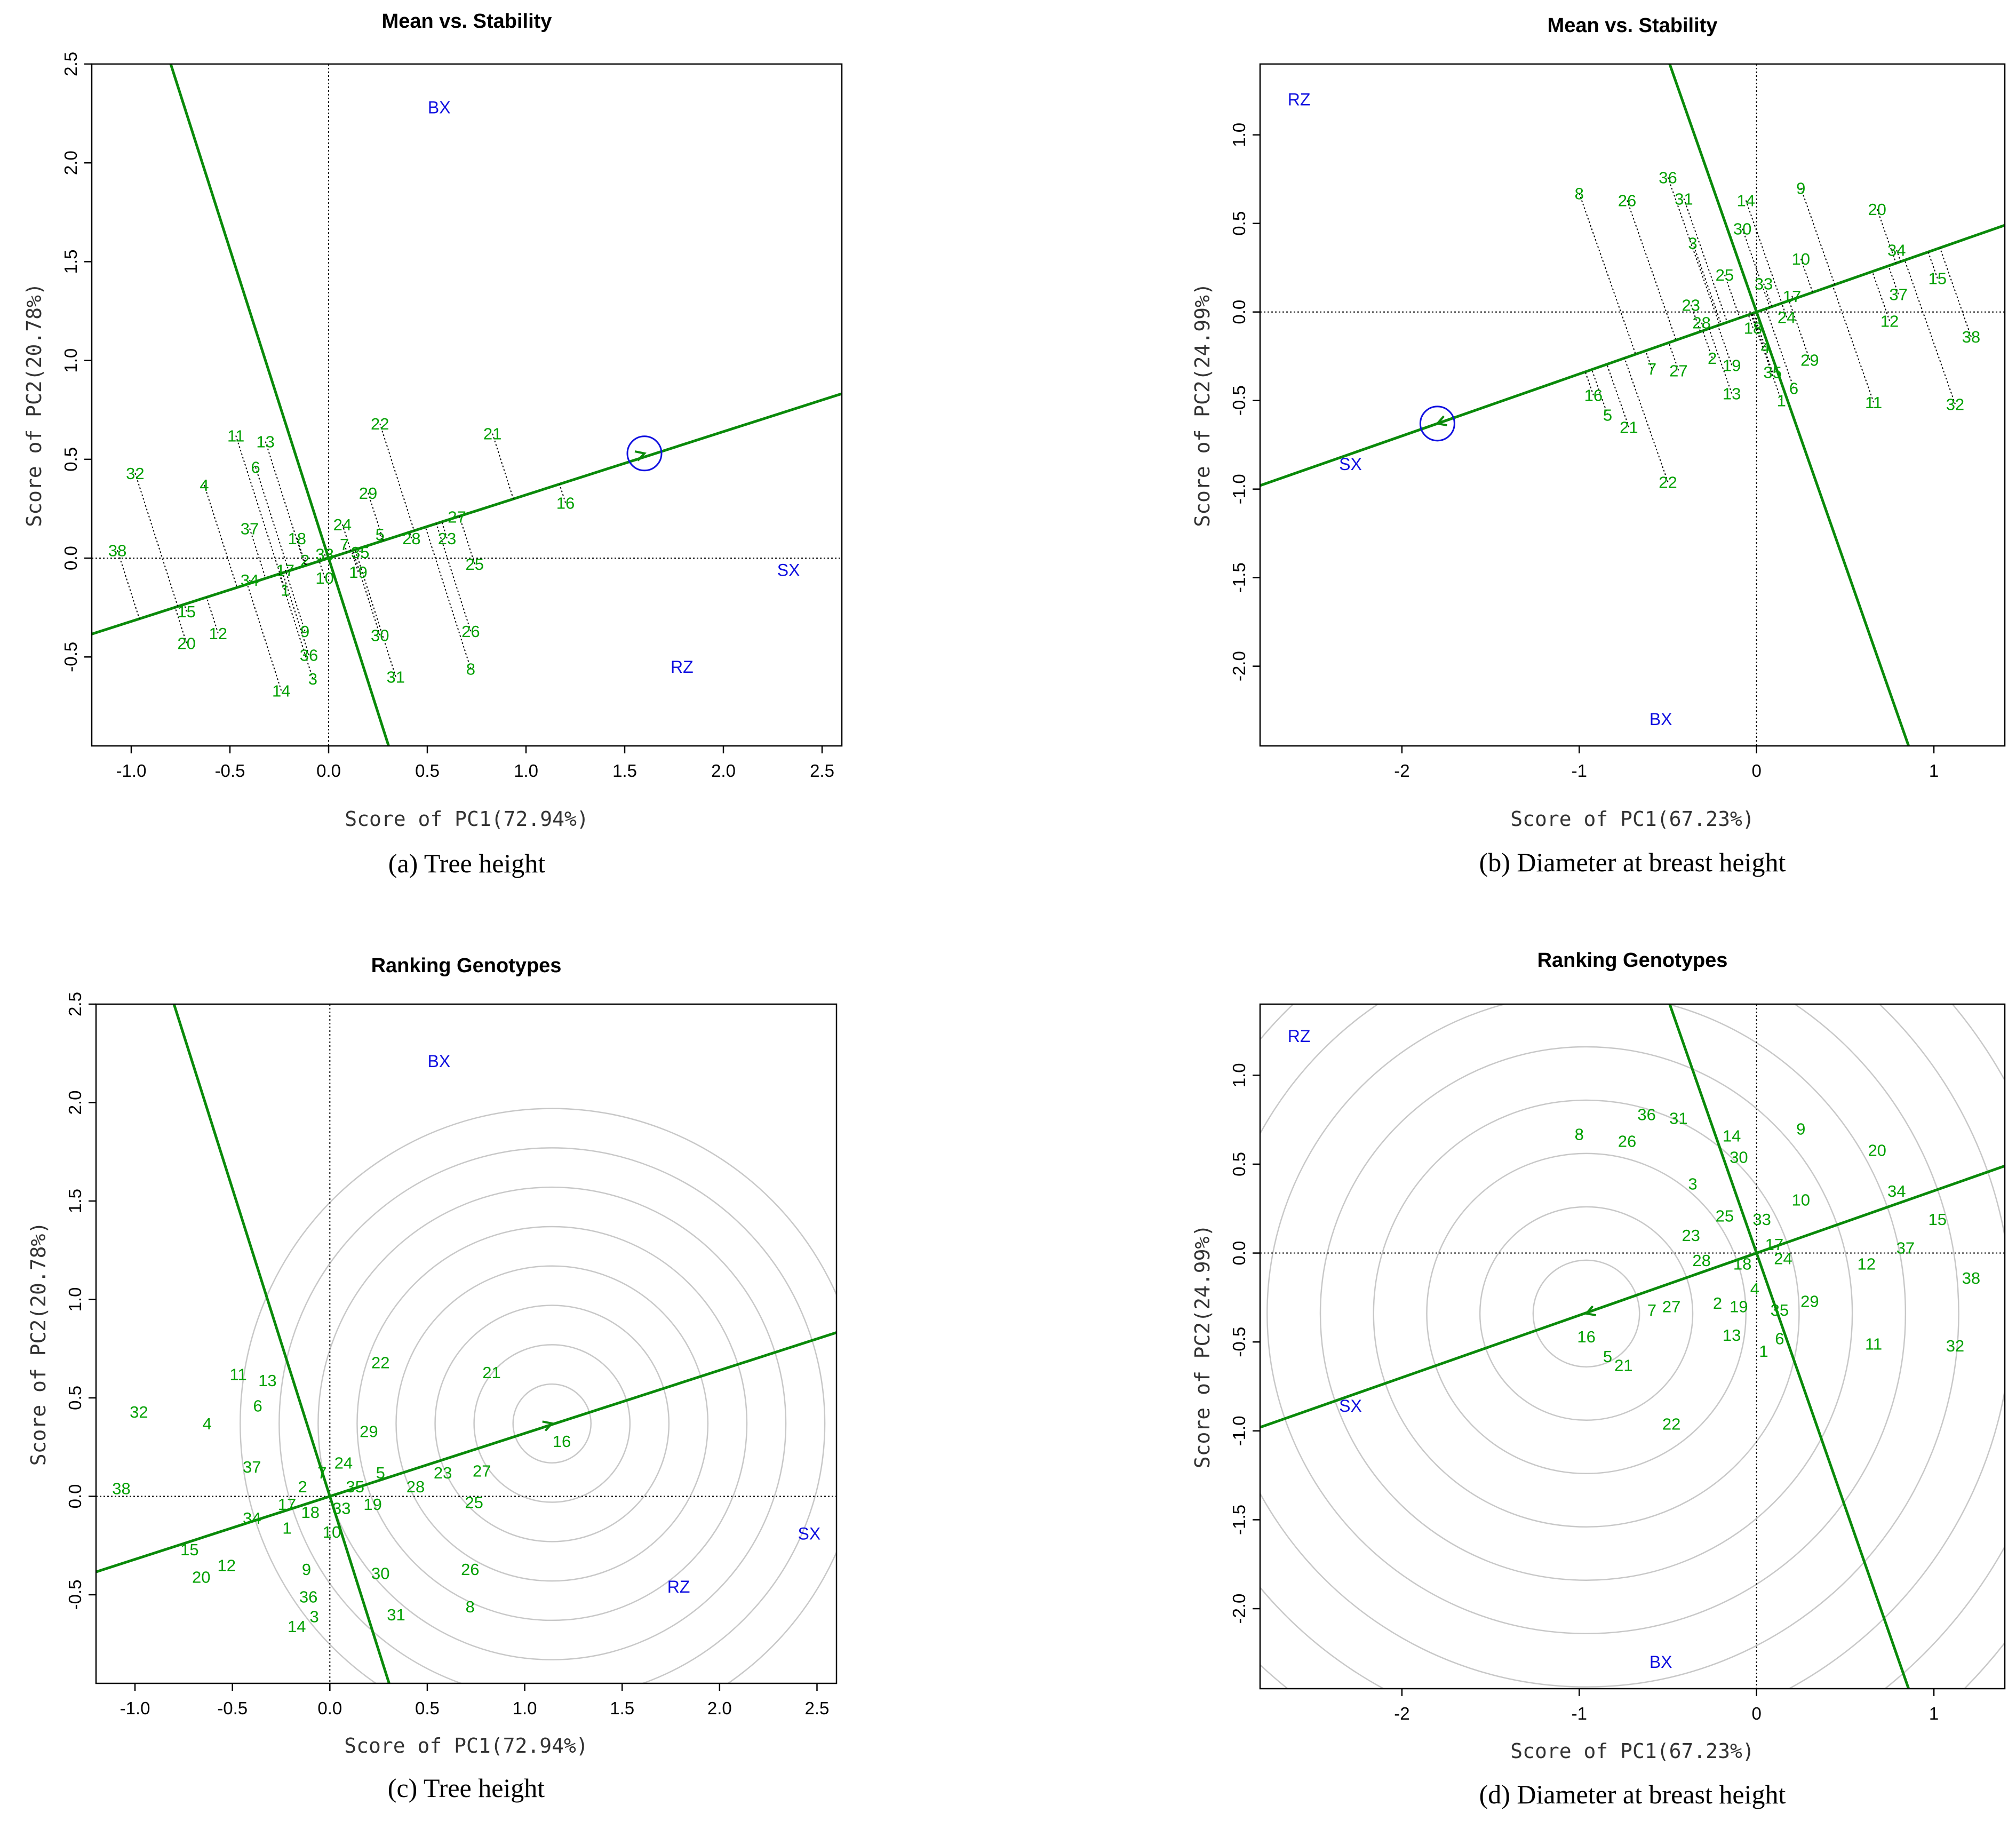  I want to click on genotype-label: 11, so click(1873, 402).